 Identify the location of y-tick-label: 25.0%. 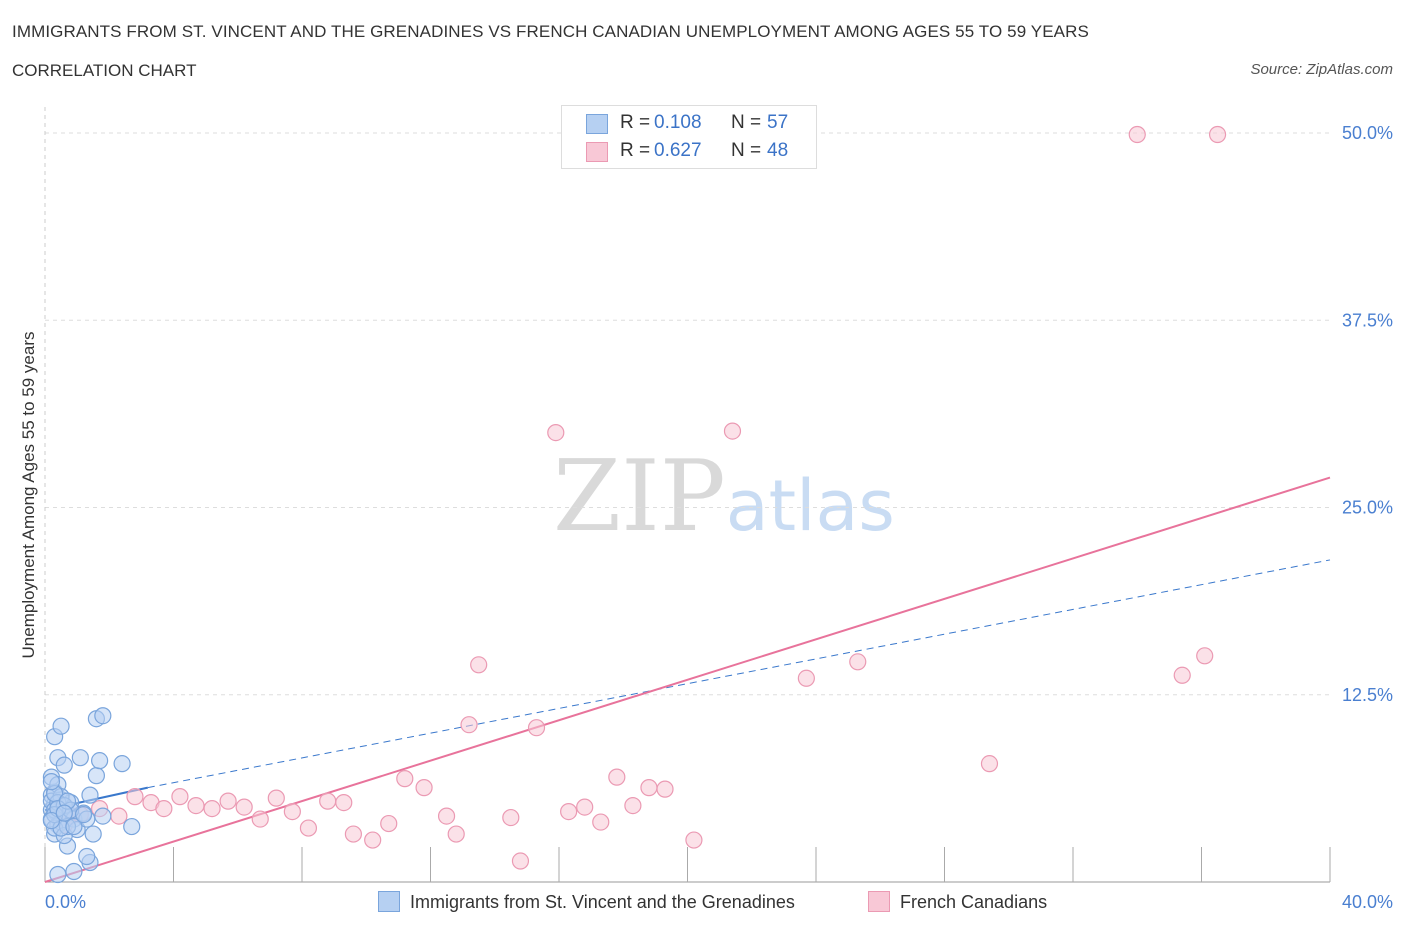
(1367, 508).